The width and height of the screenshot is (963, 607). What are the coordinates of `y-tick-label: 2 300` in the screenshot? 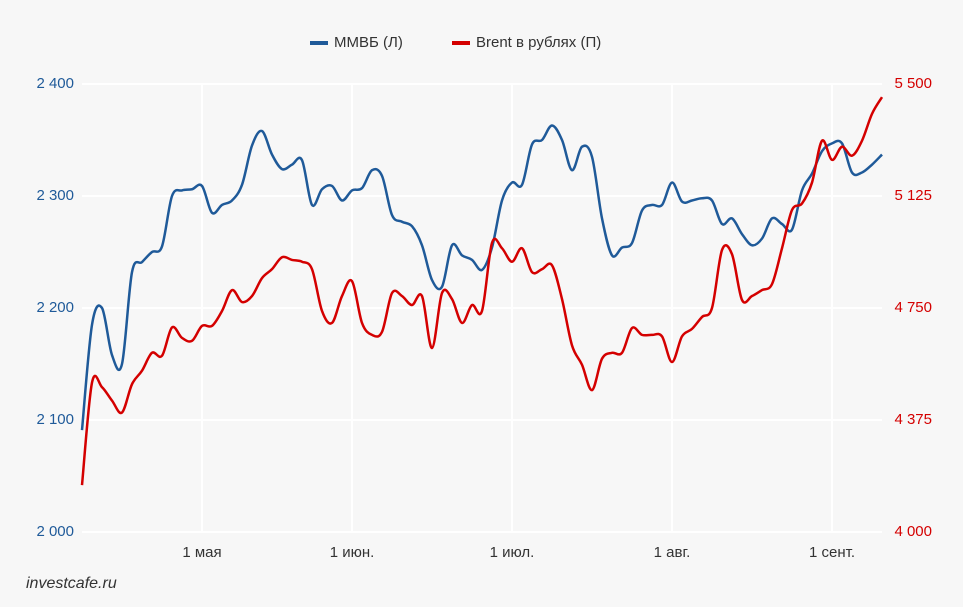 It's located at (55, 195).